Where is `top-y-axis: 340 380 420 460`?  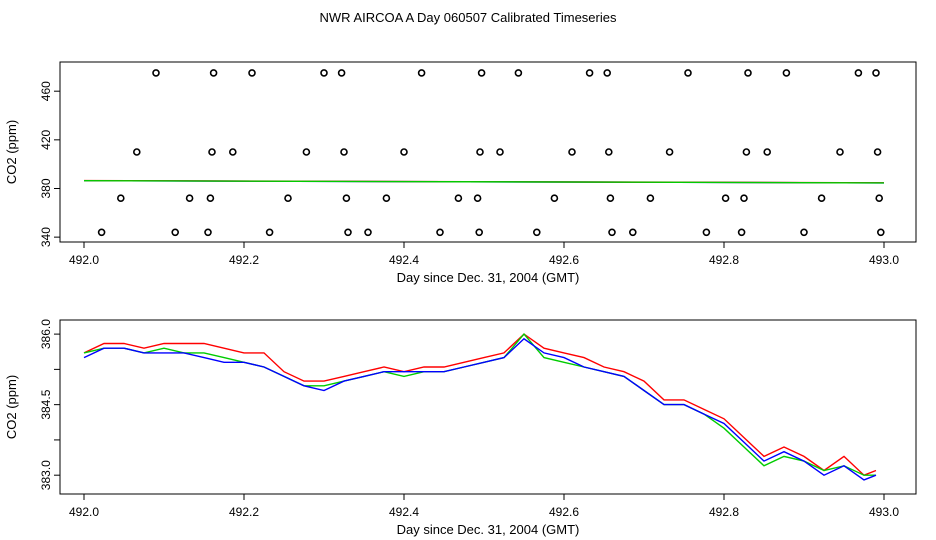 top-y-axis: 340 380 420 460 is located at coordinates (49, 164).